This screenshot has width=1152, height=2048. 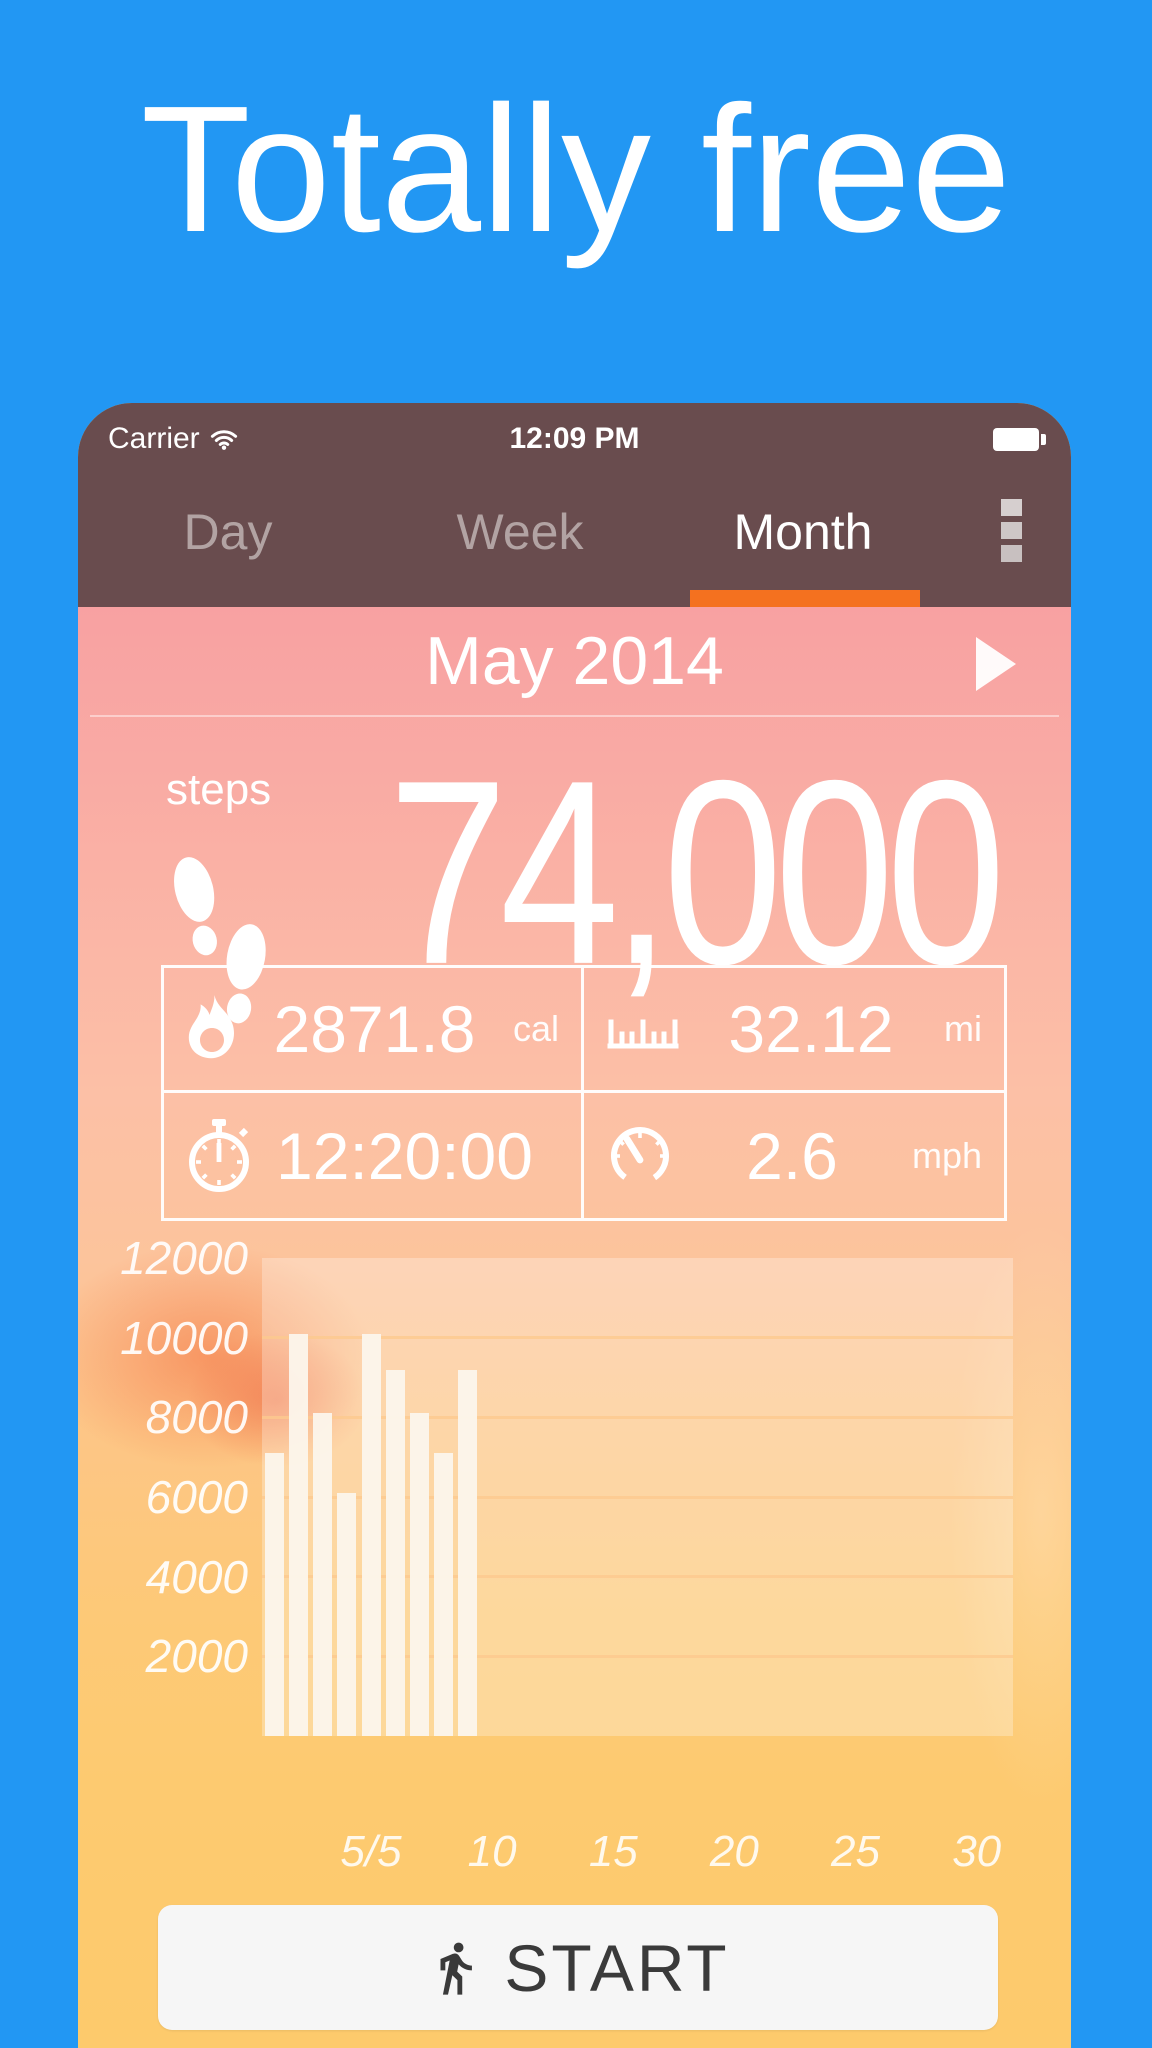 What do you see at coordinates (222, 953) in the screenshot?
I see `footprints-icon` at bounding box center [222, 953].